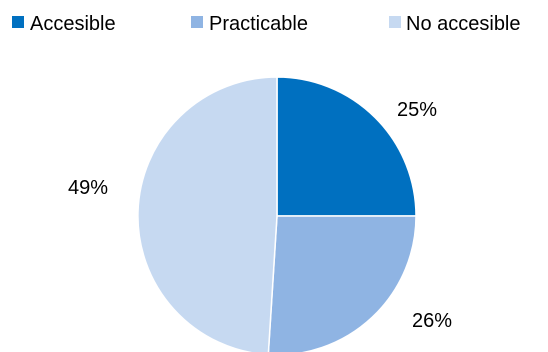 The width and height of the screenshot is (548, 352). I want to click on legend-label-no-accesible: No accesible, so click(463, 24).